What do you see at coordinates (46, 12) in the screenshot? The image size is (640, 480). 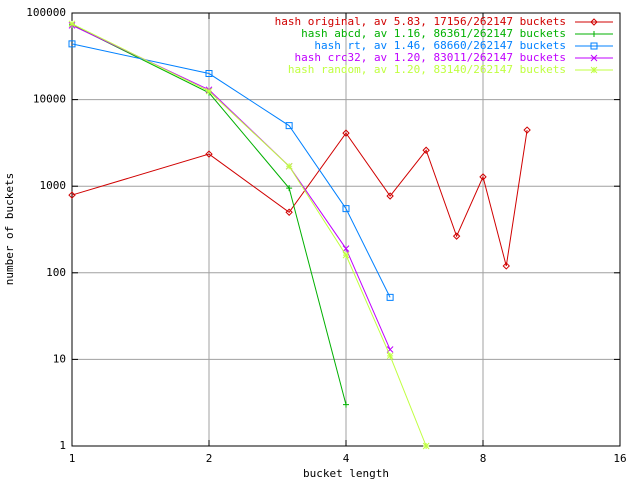 I see `y-tick-label: 100000` at bounding box center [46, 12].